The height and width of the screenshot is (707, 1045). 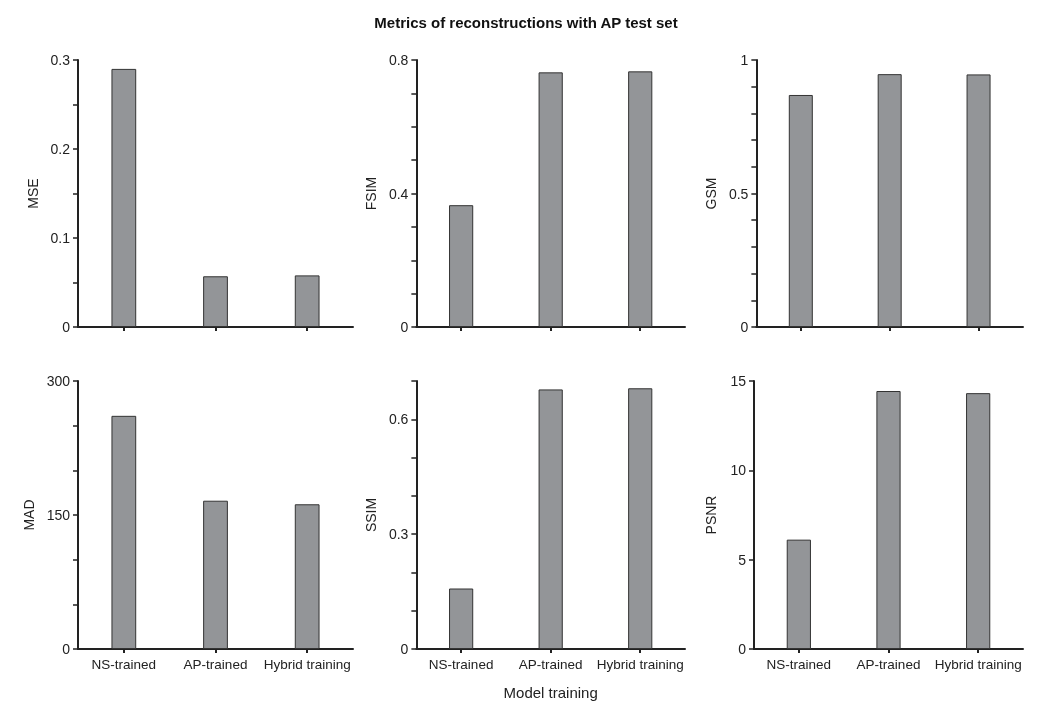 What do you see at coordinates (711, 193) in the screenshot?
I see `y-axis-title: GSM` at bounding box center [711, 193].